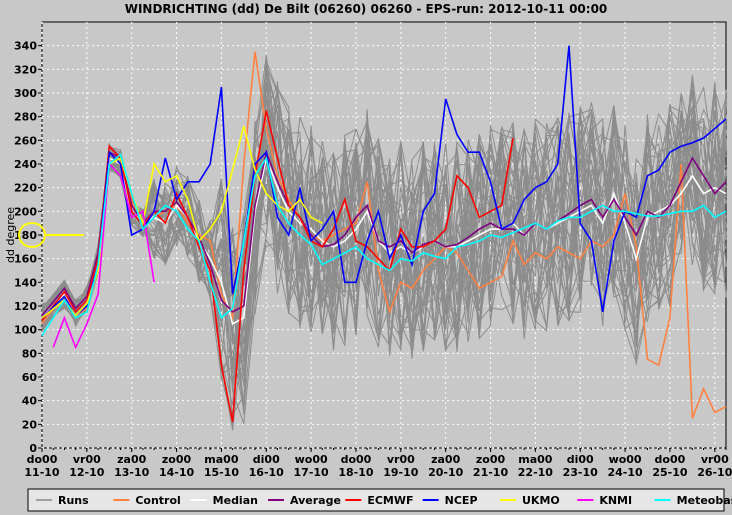  What do you see at coordinates (461, 500) in the screenshot?
I see `legend-label: NCEP` at bounding box center [461, 500].